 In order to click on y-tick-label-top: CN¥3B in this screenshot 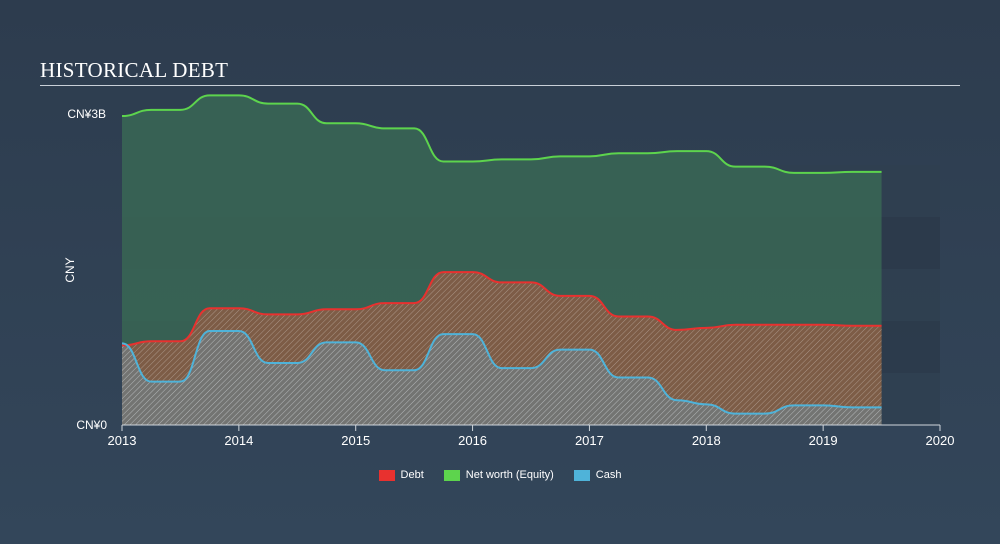, I will do `click(86, 114)`.